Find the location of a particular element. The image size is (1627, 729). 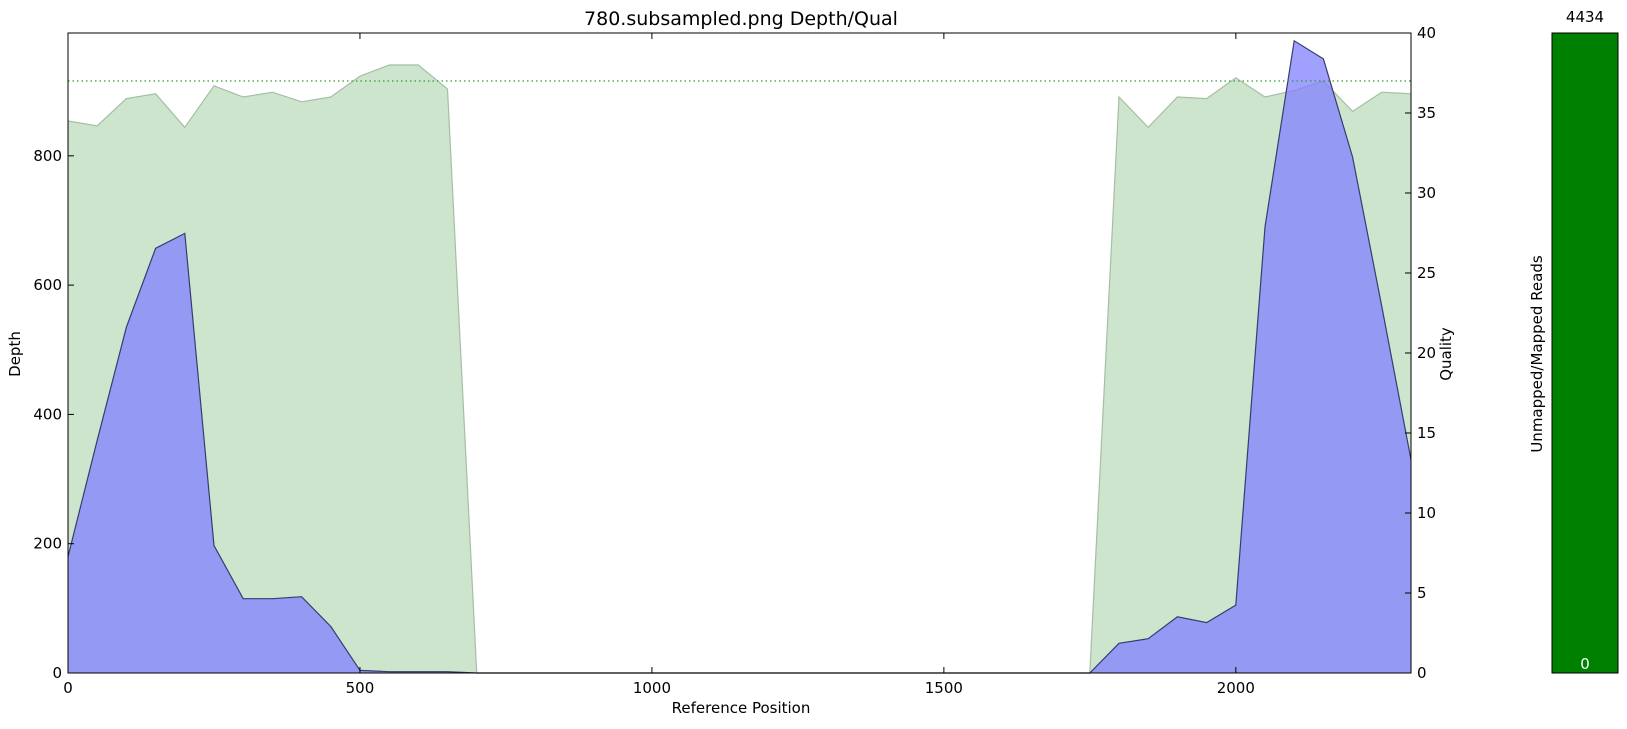

quality-tick-label-30: 30 is located at coordinates (1426, 193).